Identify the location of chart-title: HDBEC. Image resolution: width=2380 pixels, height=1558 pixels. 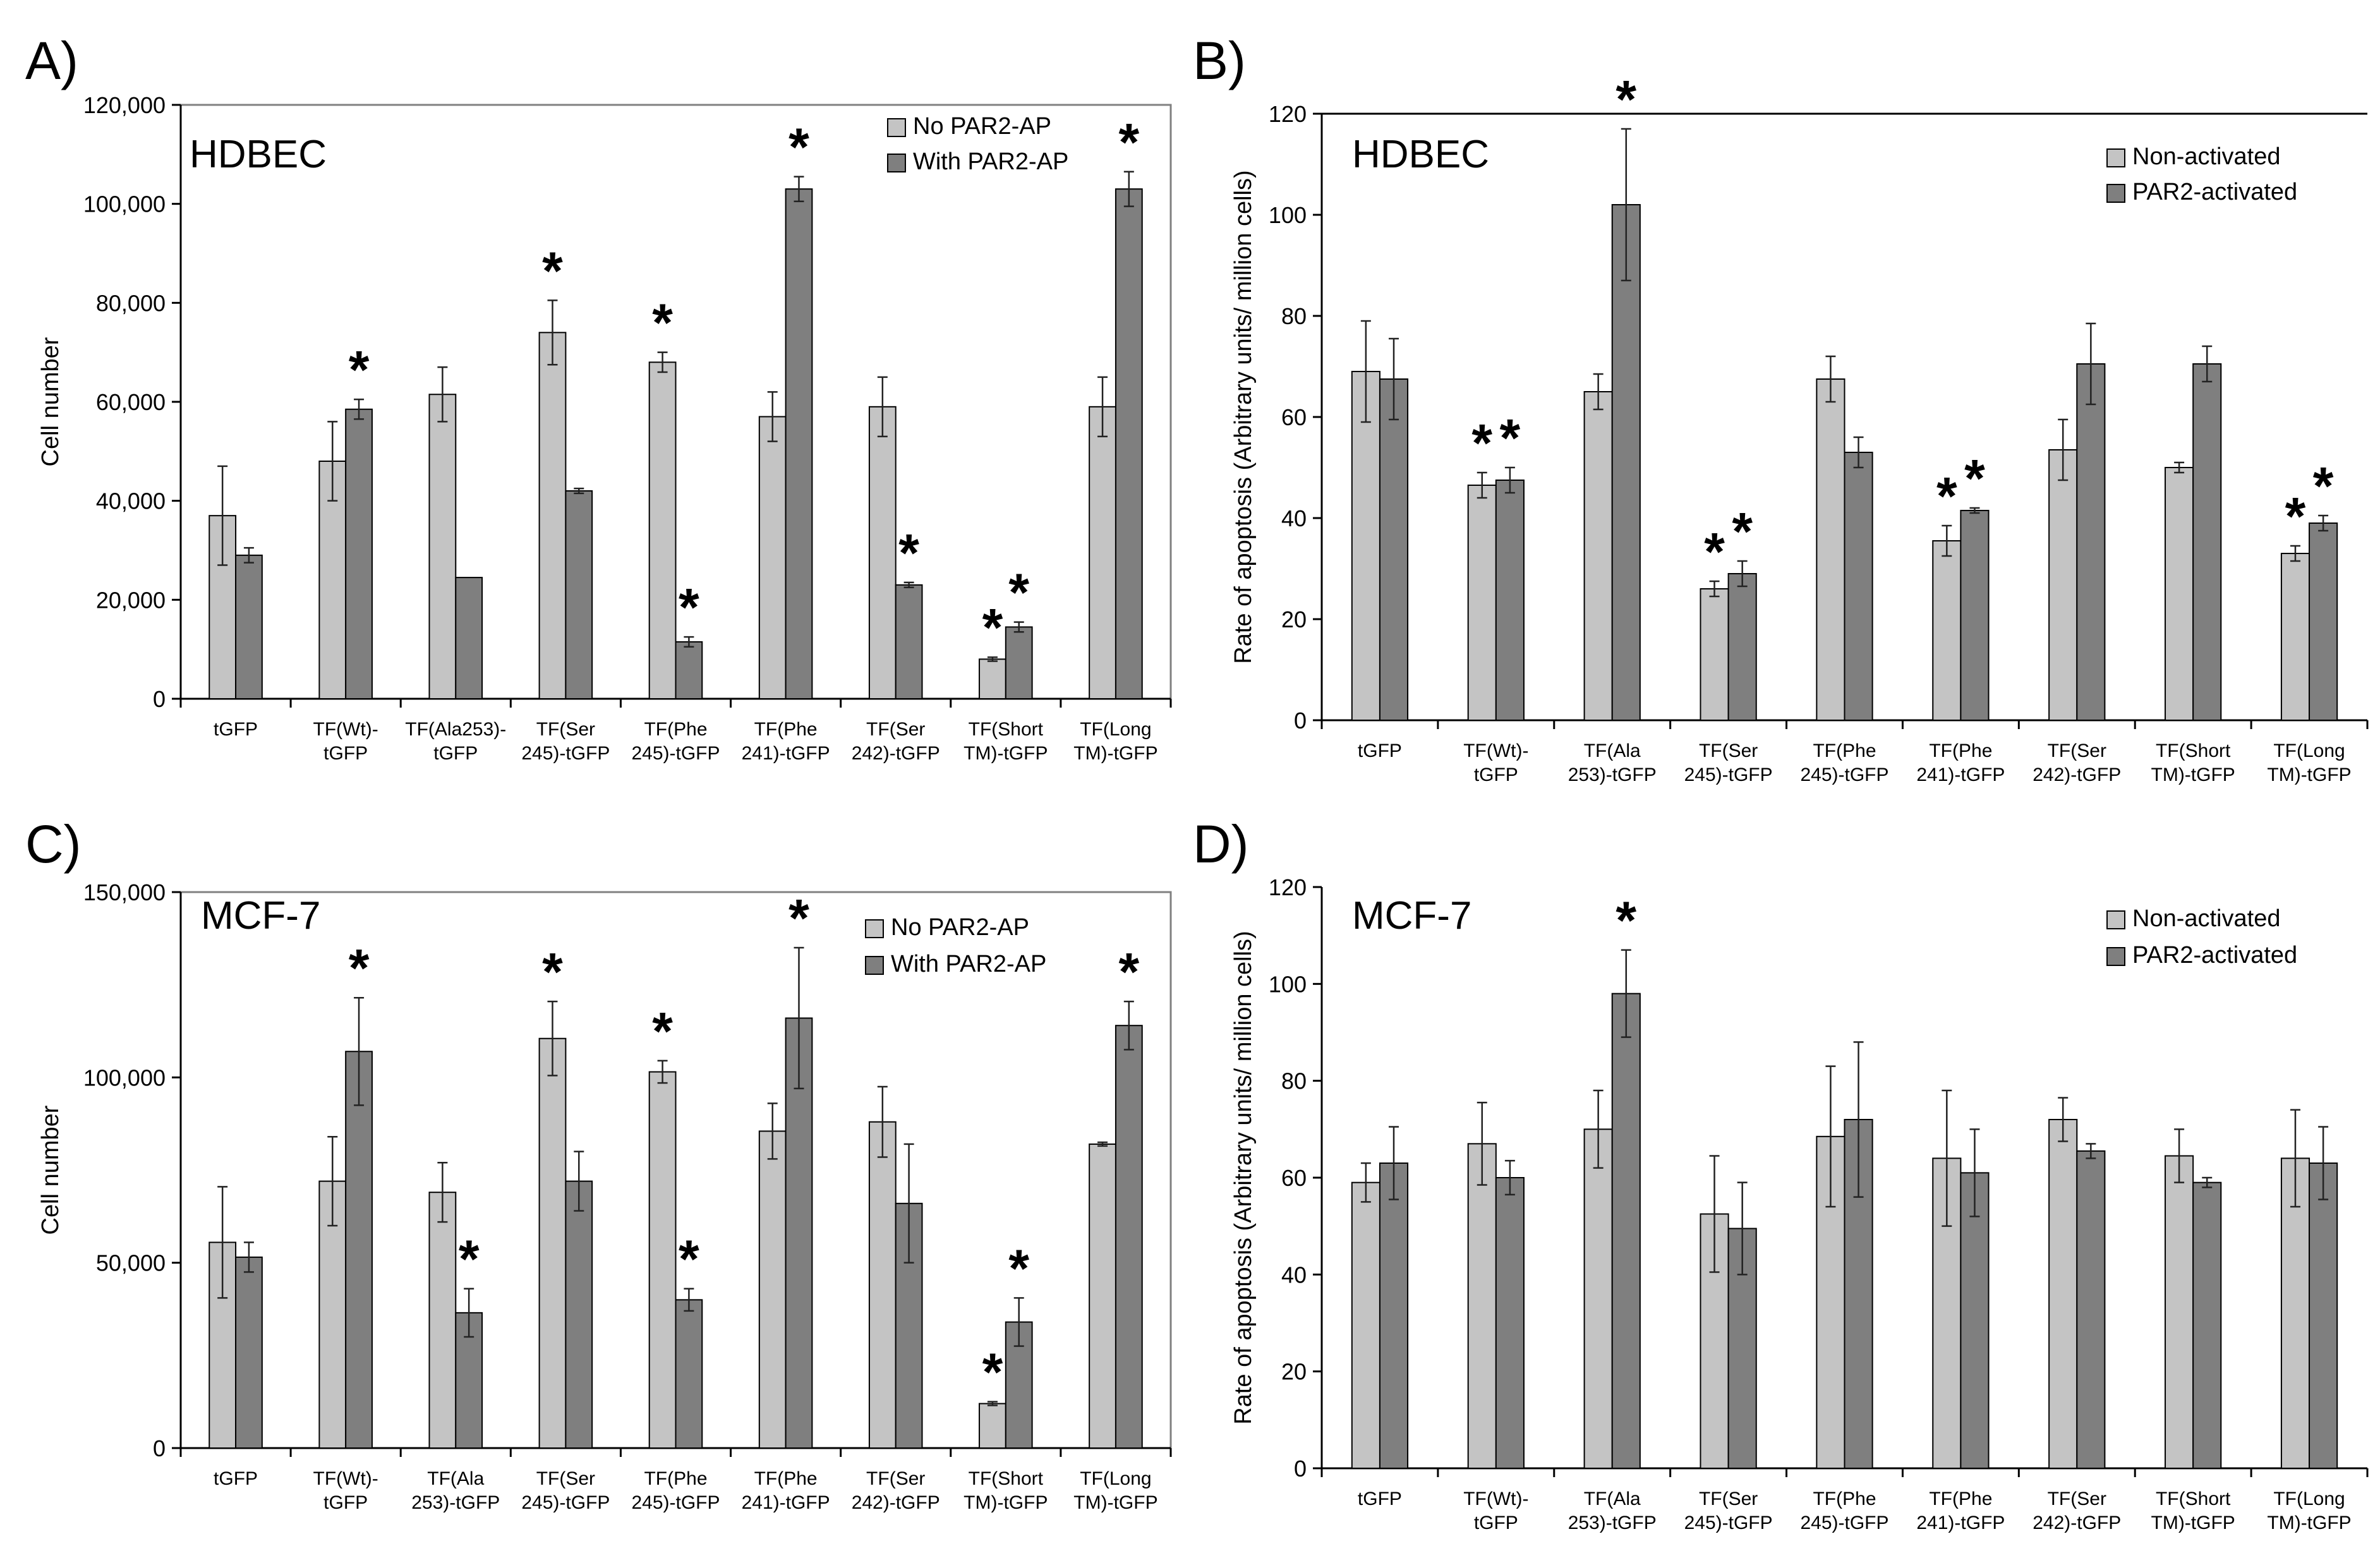
(258, 154).